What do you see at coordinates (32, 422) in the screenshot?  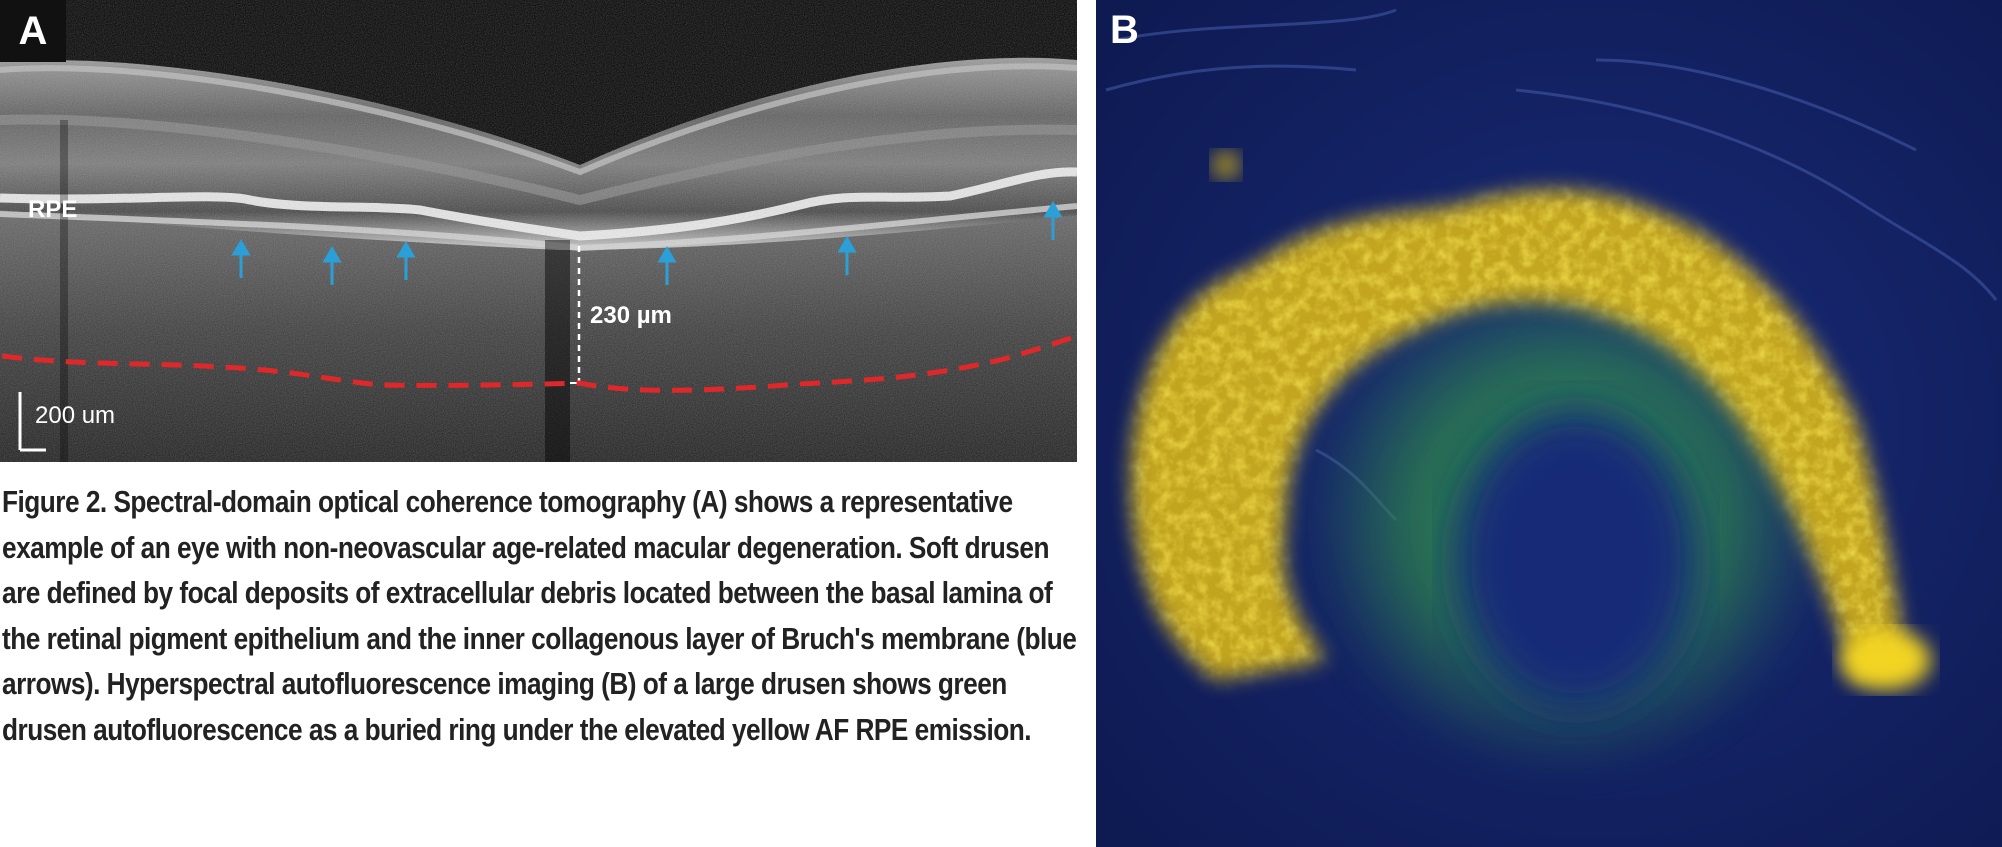 I see `scale-bar` at bounding box center [32, 422].